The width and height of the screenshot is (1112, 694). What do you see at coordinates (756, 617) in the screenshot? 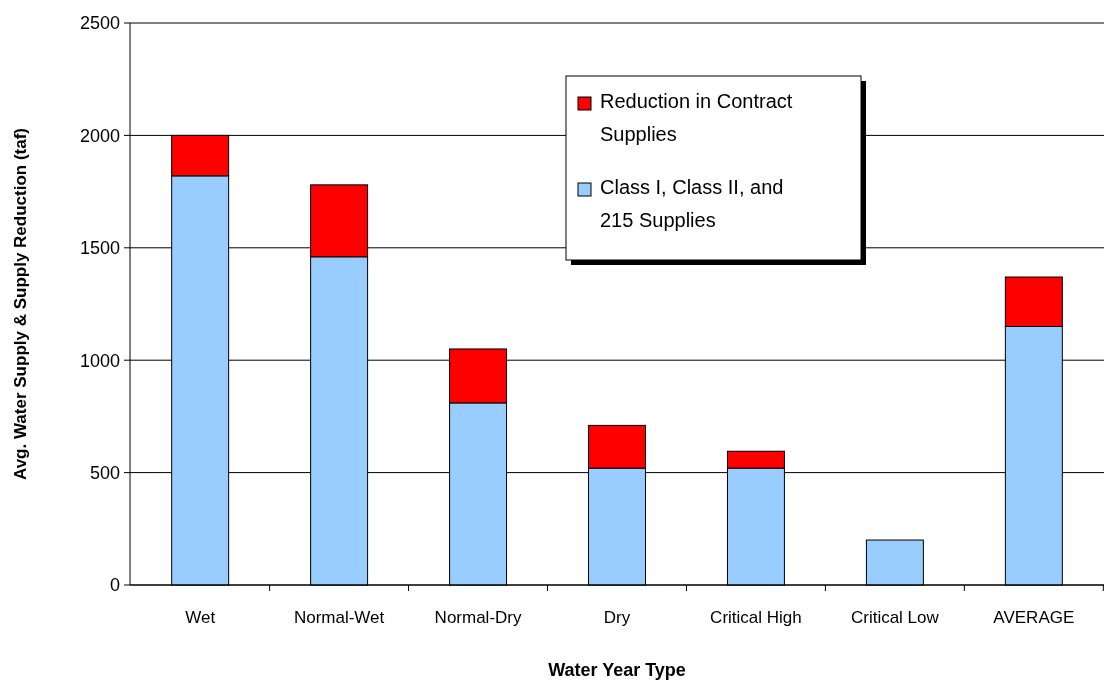
I see `x-tick-label: Critical High` at bounding box center [756, 617].